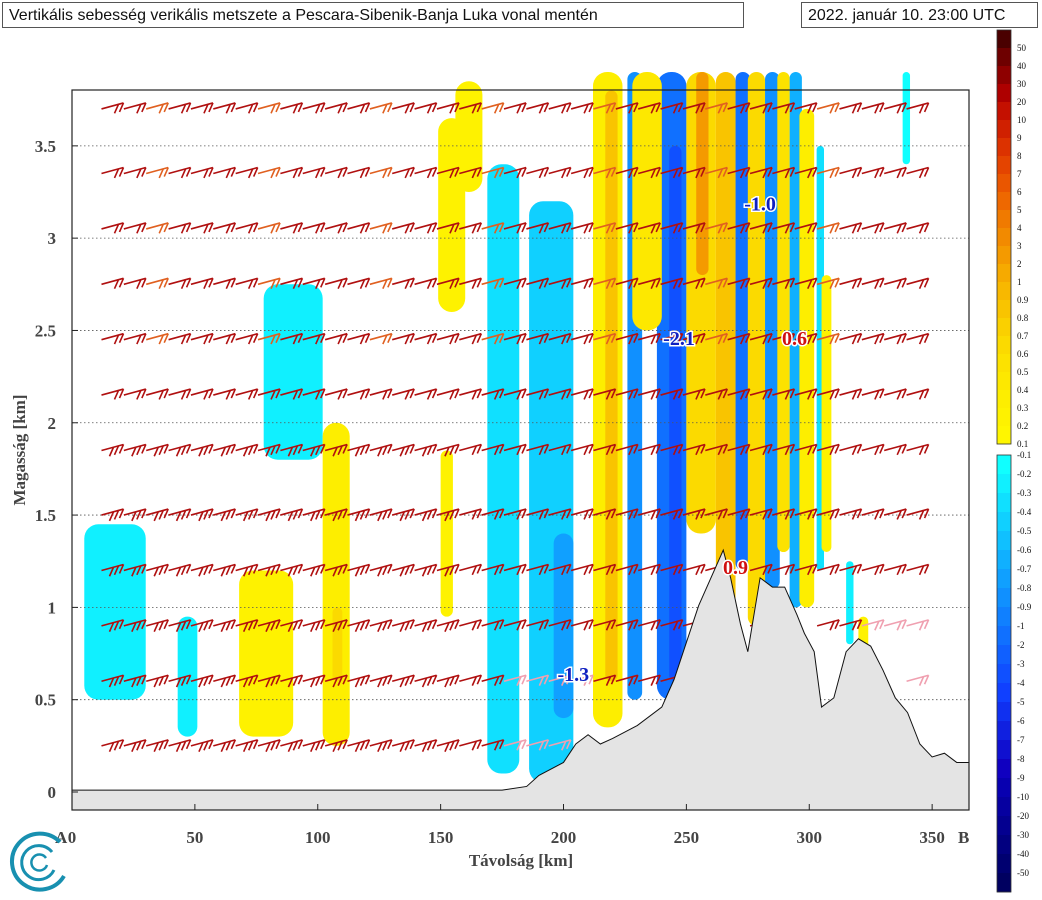 This screenshot has height=900, width=1042. What do you see at coordinates (45, 515) in the screenshot?
I see `y-tick-label: 1.5` at bounding box center [45, 515].